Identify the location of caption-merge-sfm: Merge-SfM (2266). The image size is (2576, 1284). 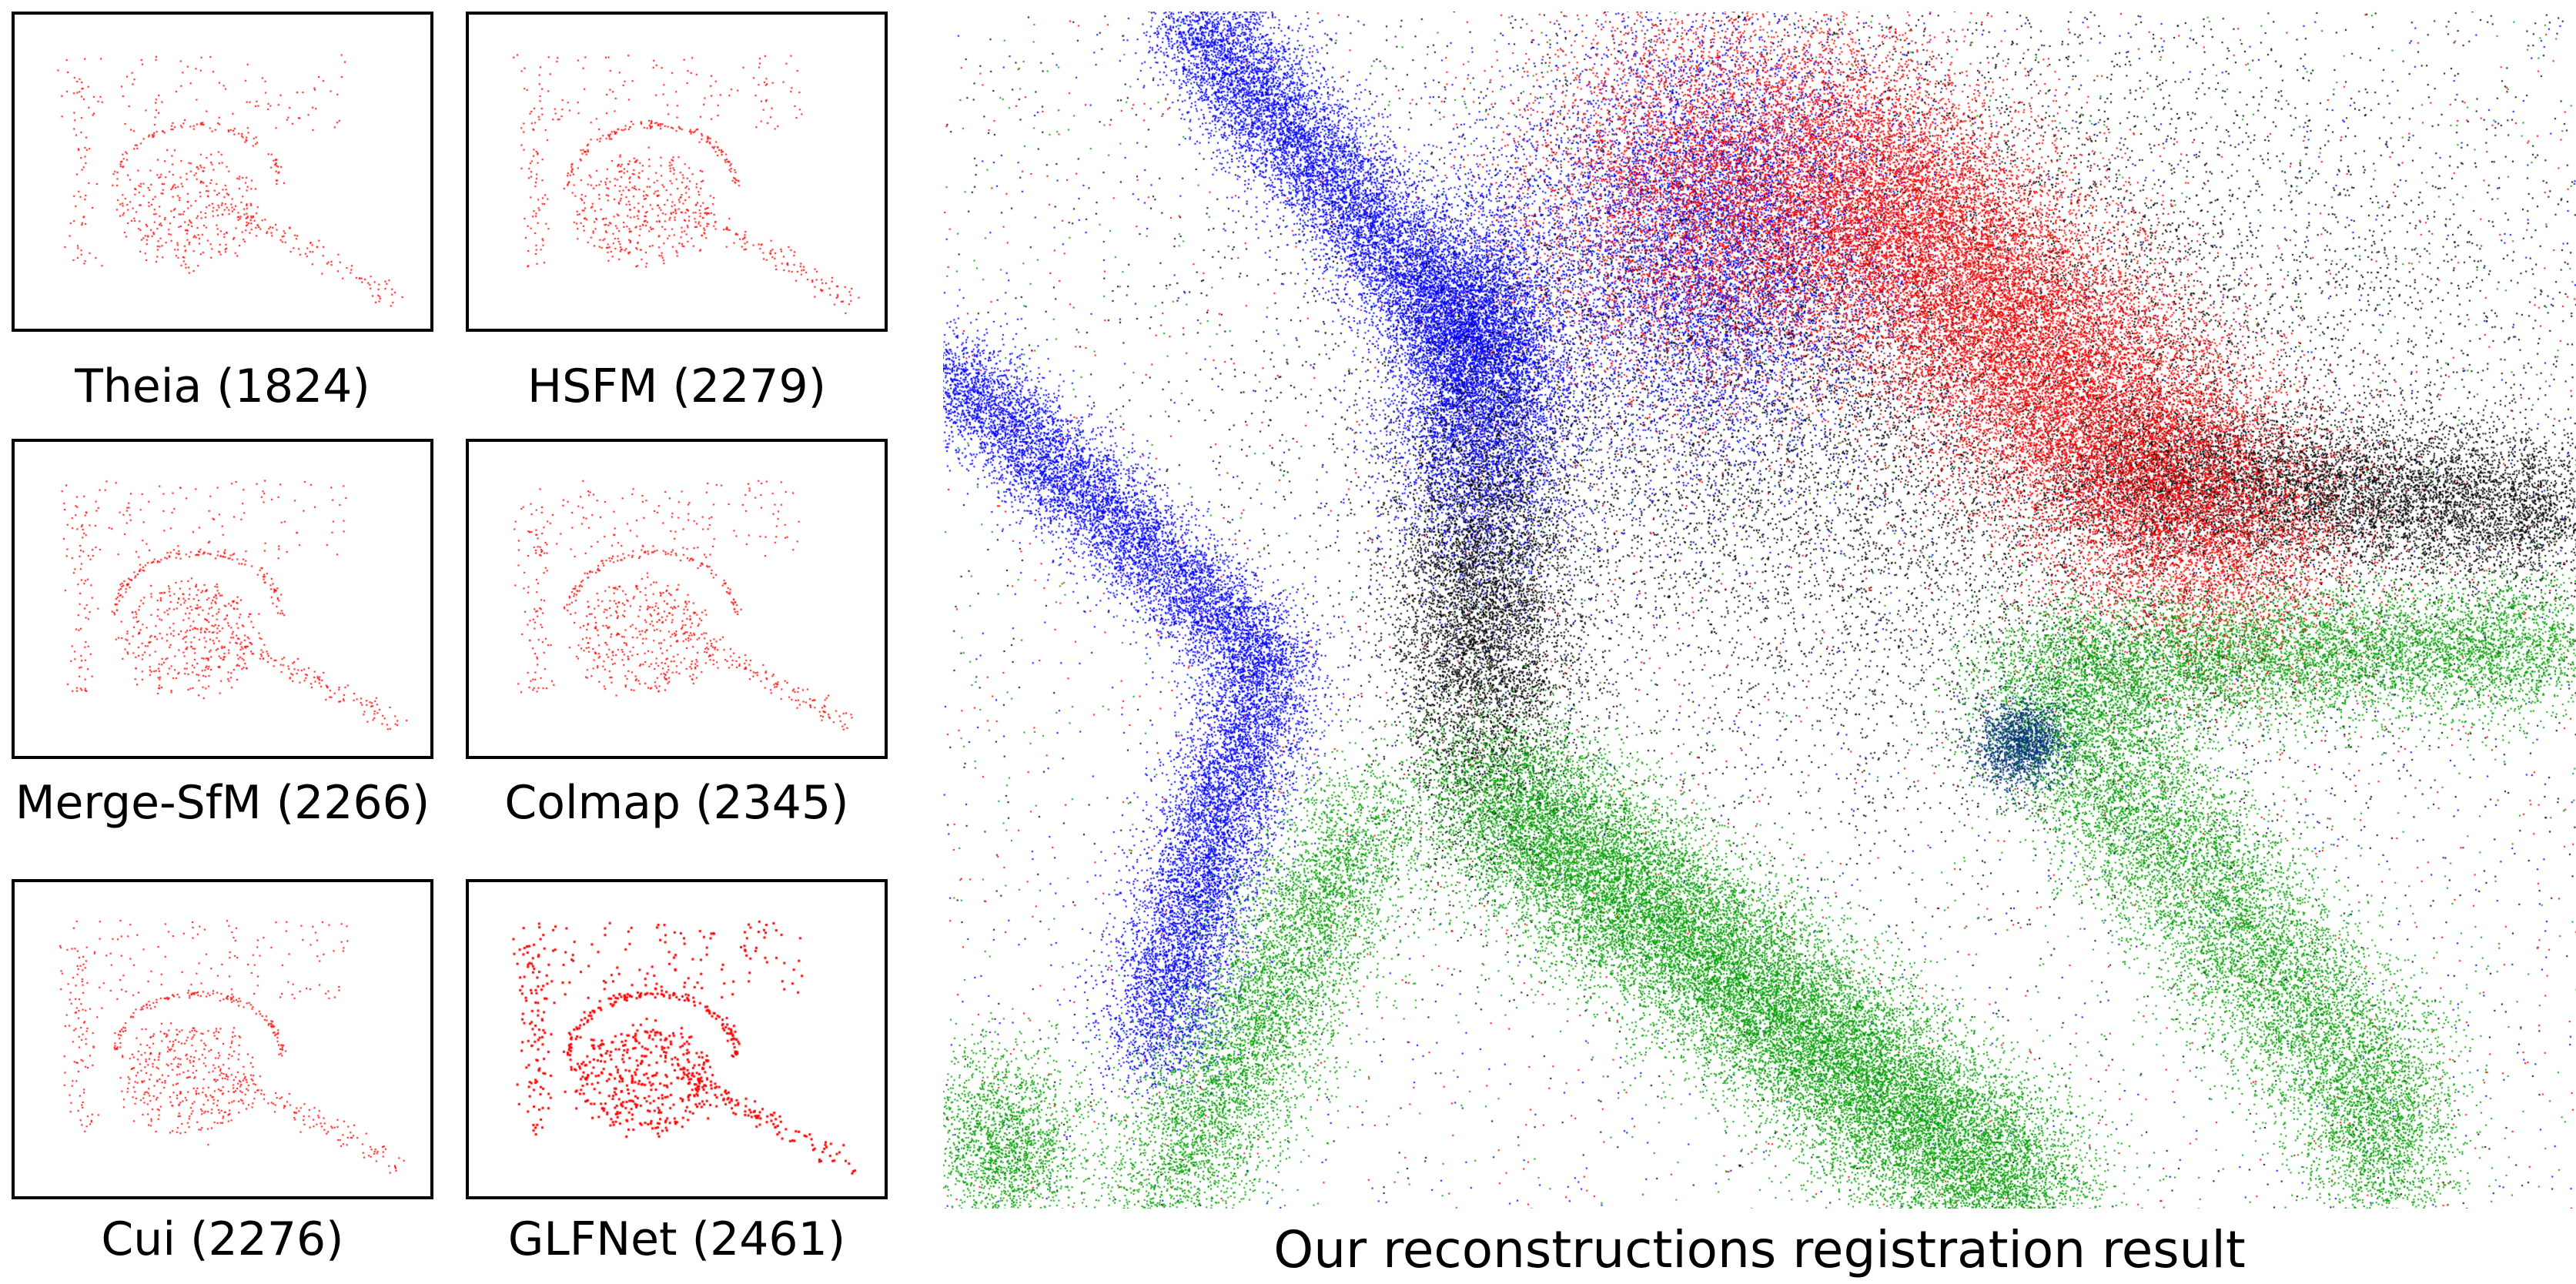
(223, 803).